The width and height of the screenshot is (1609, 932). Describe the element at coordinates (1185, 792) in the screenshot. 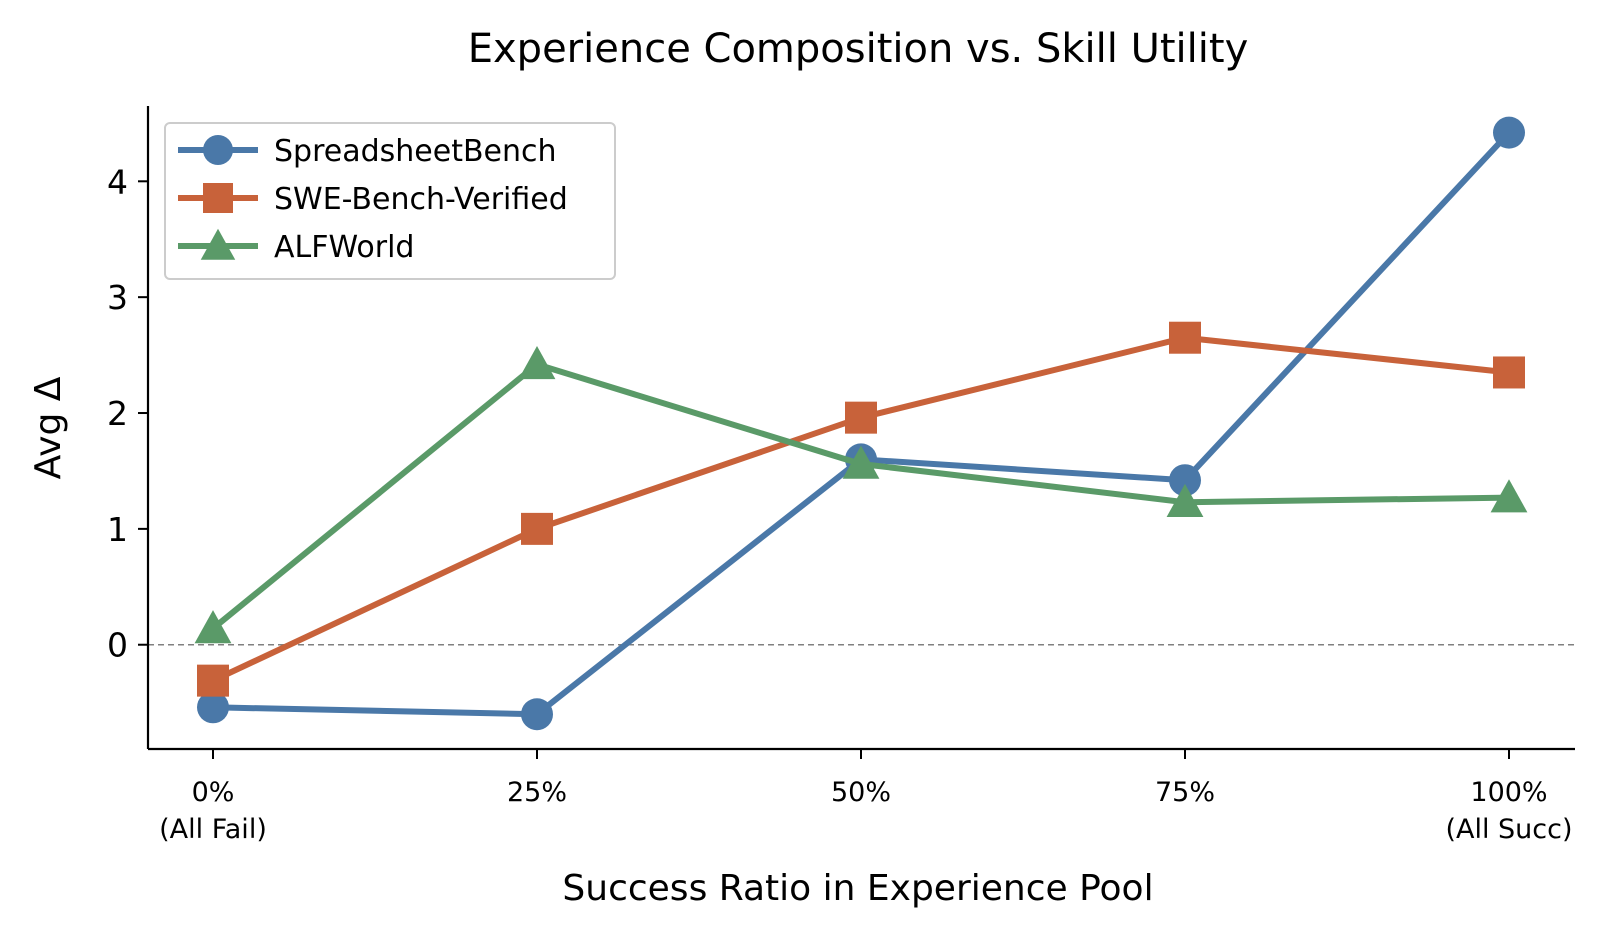

I see `x-tick-label: 75%` at that location.